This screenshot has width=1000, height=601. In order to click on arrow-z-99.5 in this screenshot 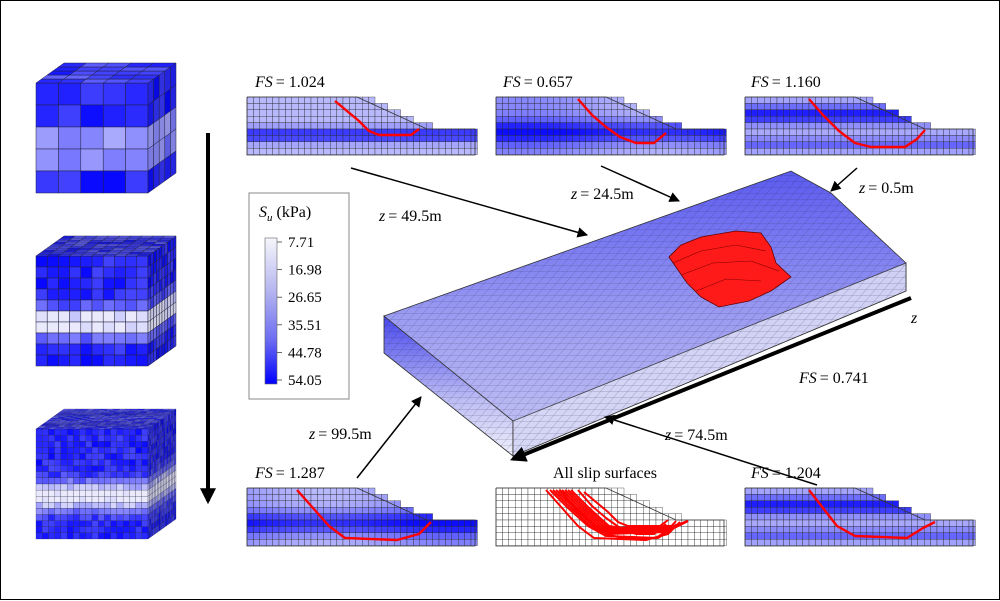, I will do `click(389, 437)`.